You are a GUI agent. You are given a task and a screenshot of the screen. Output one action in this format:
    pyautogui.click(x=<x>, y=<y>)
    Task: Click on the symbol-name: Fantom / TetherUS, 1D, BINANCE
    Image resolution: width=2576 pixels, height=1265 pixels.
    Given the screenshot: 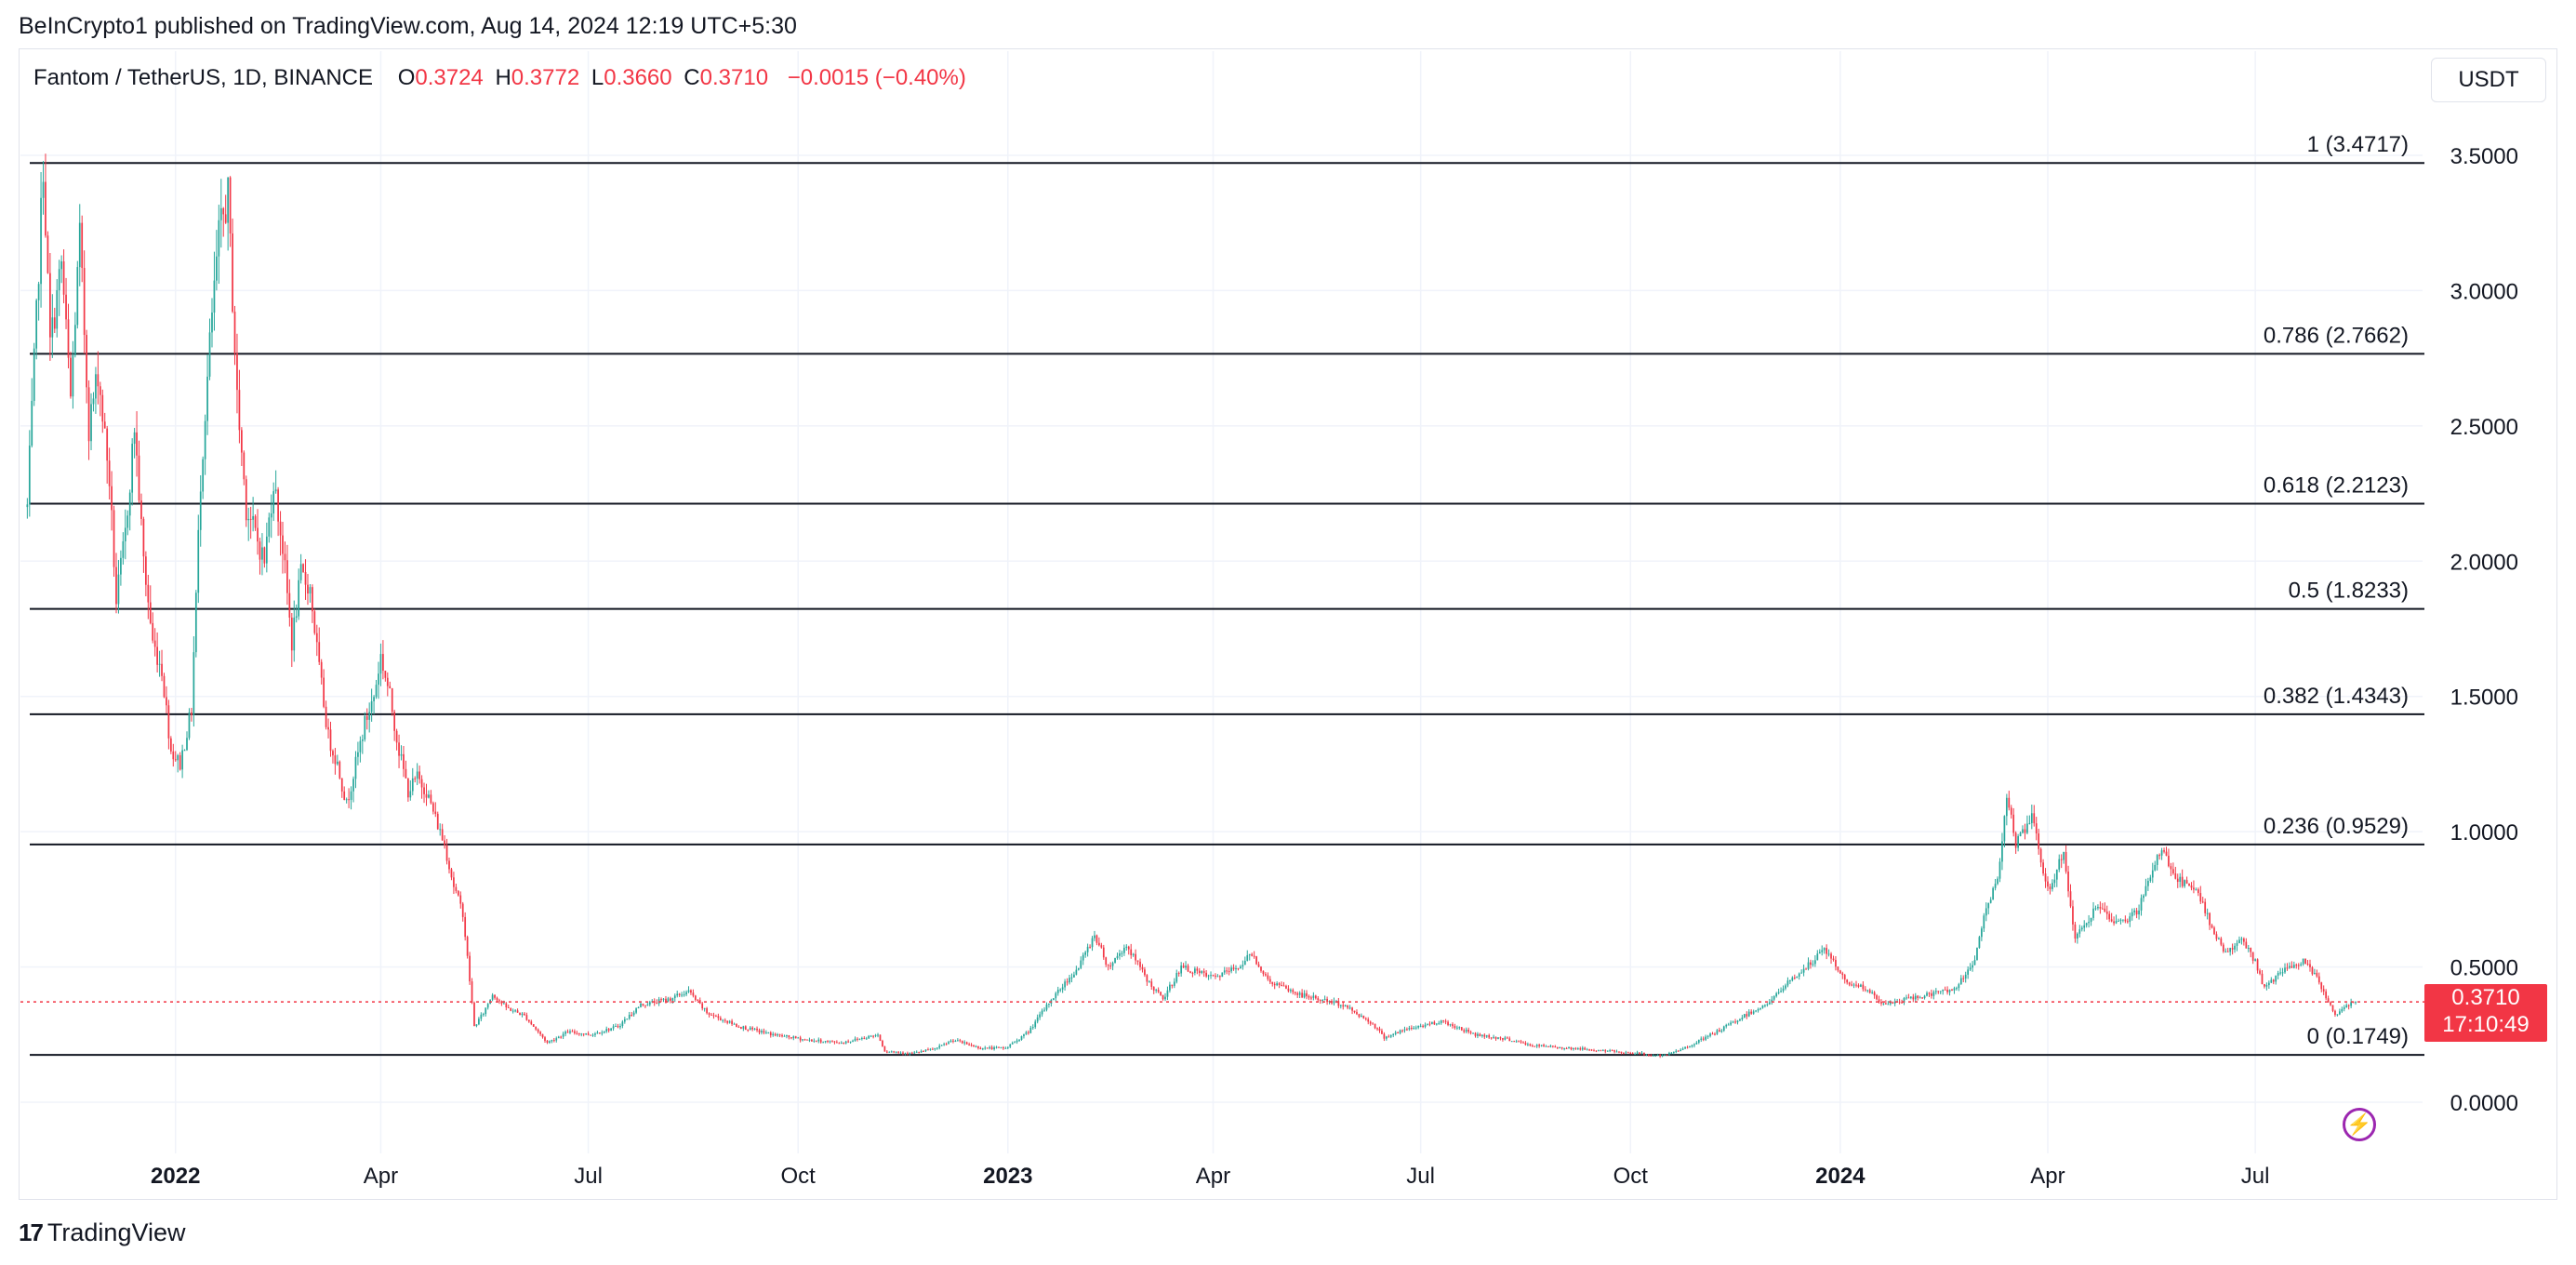 What is the action you would take?
    pyautogui.click(x=203, y=77)
    